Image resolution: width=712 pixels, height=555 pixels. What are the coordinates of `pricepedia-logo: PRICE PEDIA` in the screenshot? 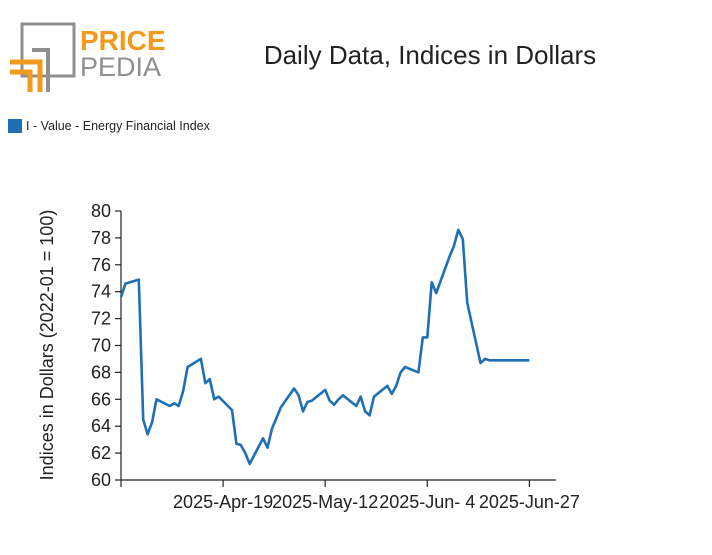 It's located at (88, 57).